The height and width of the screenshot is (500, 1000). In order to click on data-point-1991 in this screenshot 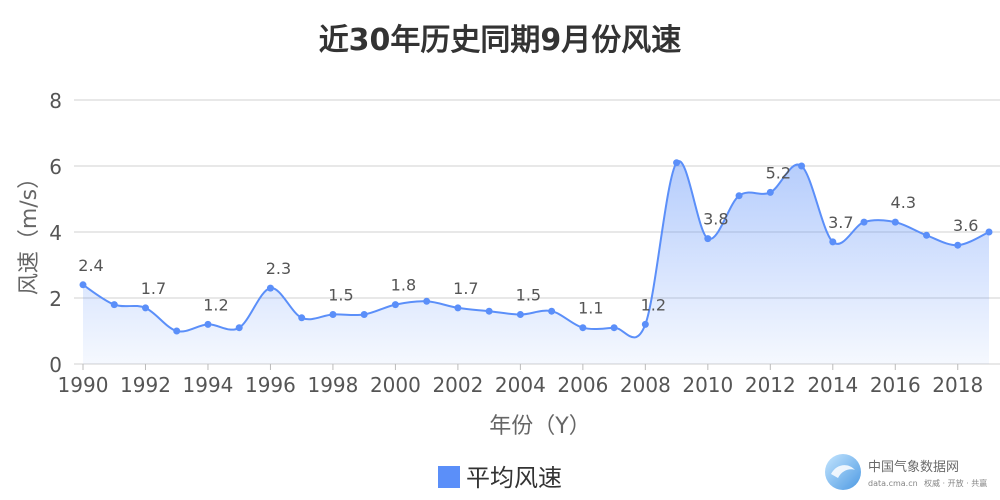, I will do `click(114, 305)`.